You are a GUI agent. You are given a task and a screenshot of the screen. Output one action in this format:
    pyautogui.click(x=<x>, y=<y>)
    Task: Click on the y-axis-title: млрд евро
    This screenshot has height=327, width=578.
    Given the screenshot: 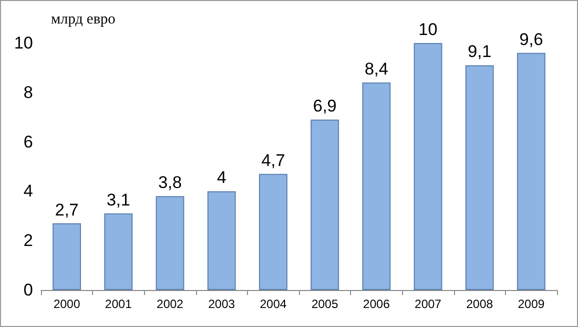 What is the action you would take?
    pyautogui.click(x=83, y=20)
    